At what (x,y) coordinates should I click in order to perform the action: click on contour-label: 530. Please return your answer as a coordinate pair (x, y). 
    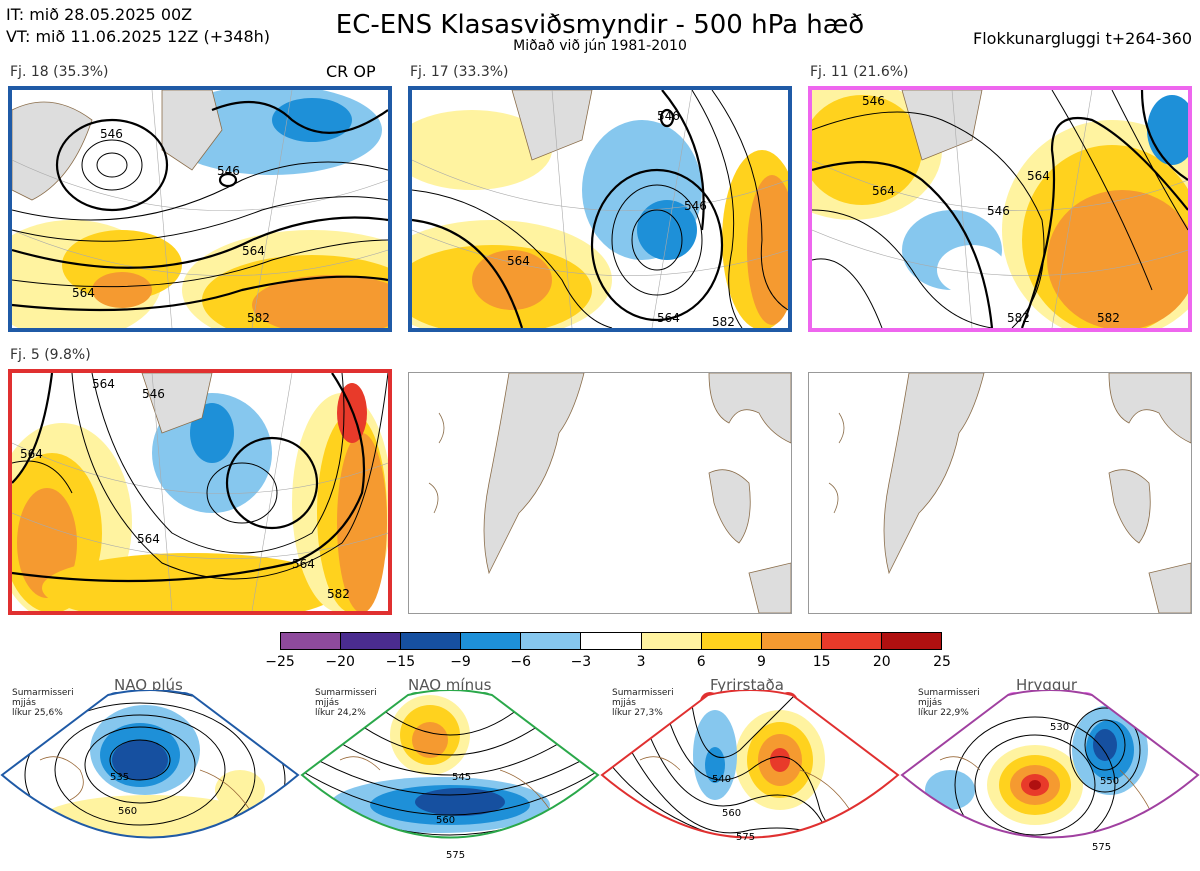
    Looking at the image, I should click on (1059, 727).